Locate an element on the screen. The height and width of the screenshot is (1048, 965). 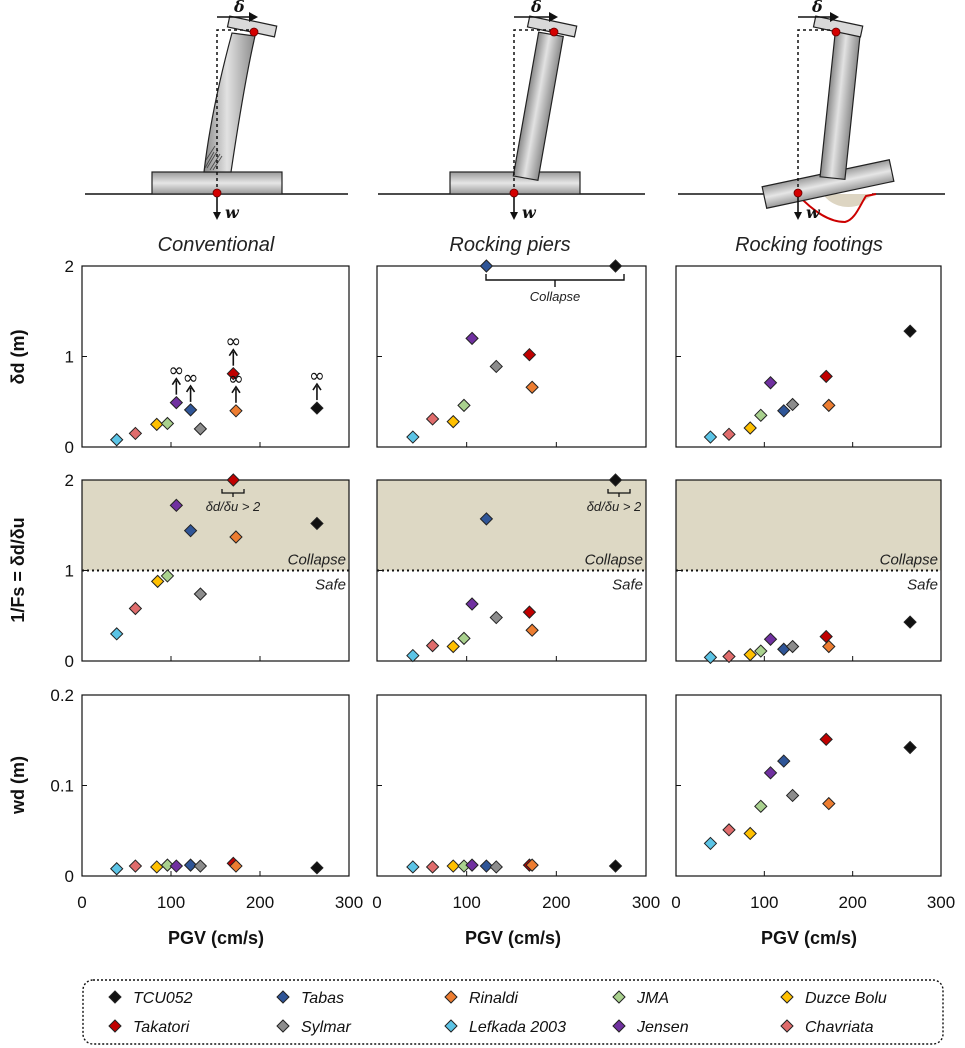
column-title-rocking-piers: Rocking piers is located at coordinates (509, 245).